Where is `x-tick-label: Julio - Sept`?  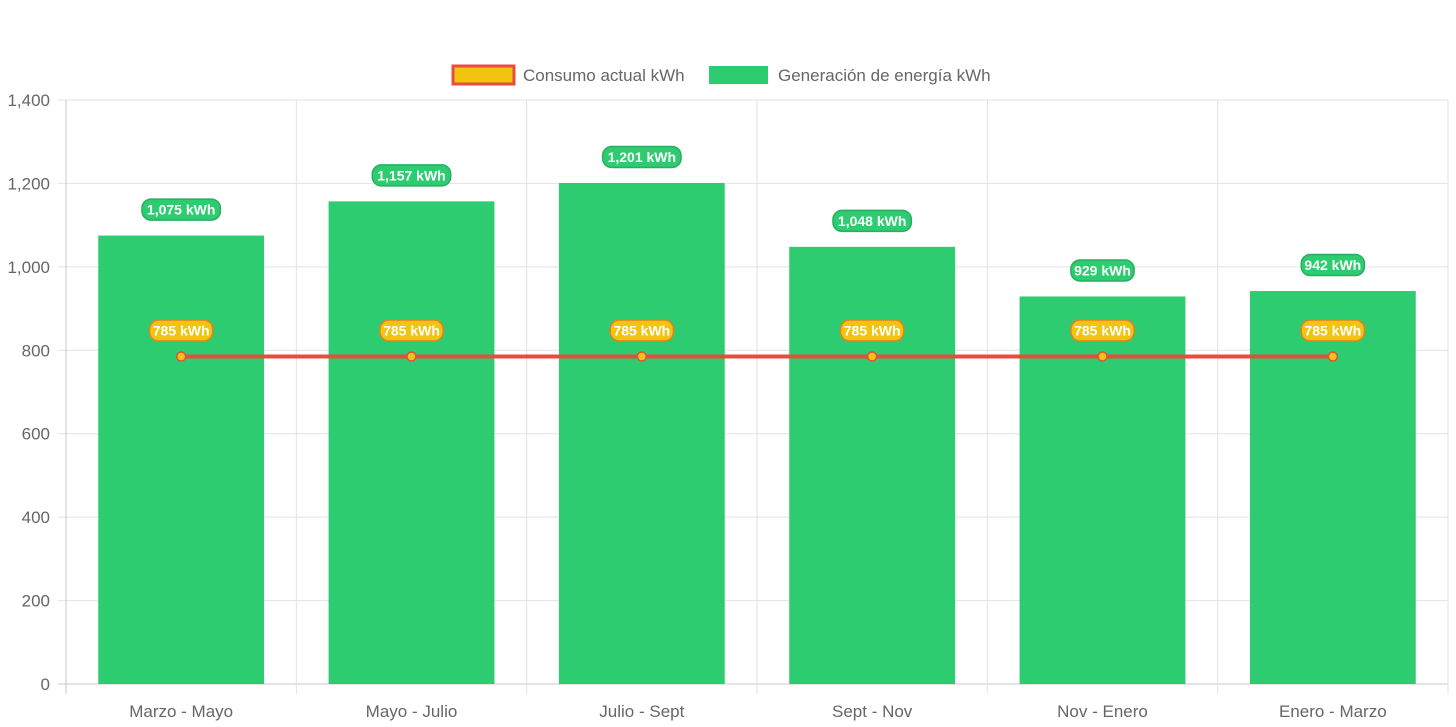 x-tick-label: Julio - Sept is located at coordinates (641, 711).